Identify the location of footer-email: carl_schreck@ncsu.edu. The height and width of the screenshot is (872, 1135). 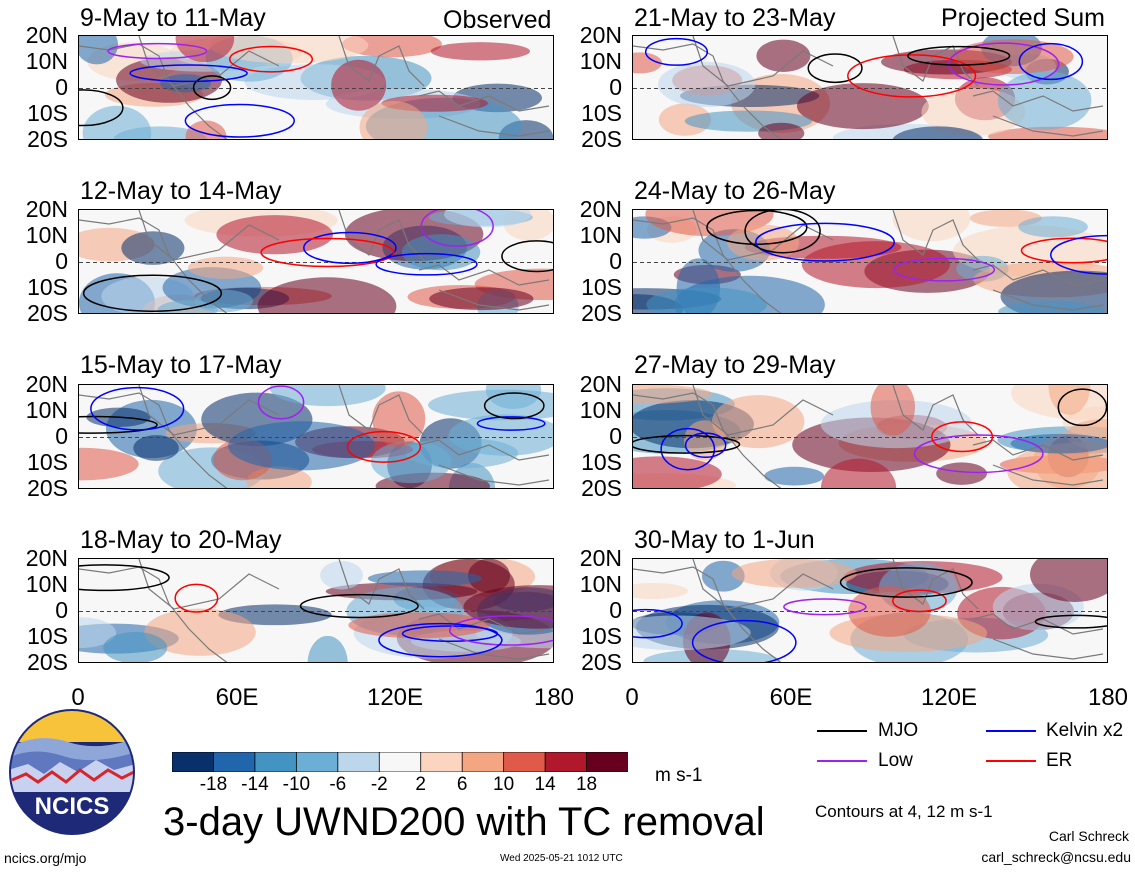
(1056, 857).